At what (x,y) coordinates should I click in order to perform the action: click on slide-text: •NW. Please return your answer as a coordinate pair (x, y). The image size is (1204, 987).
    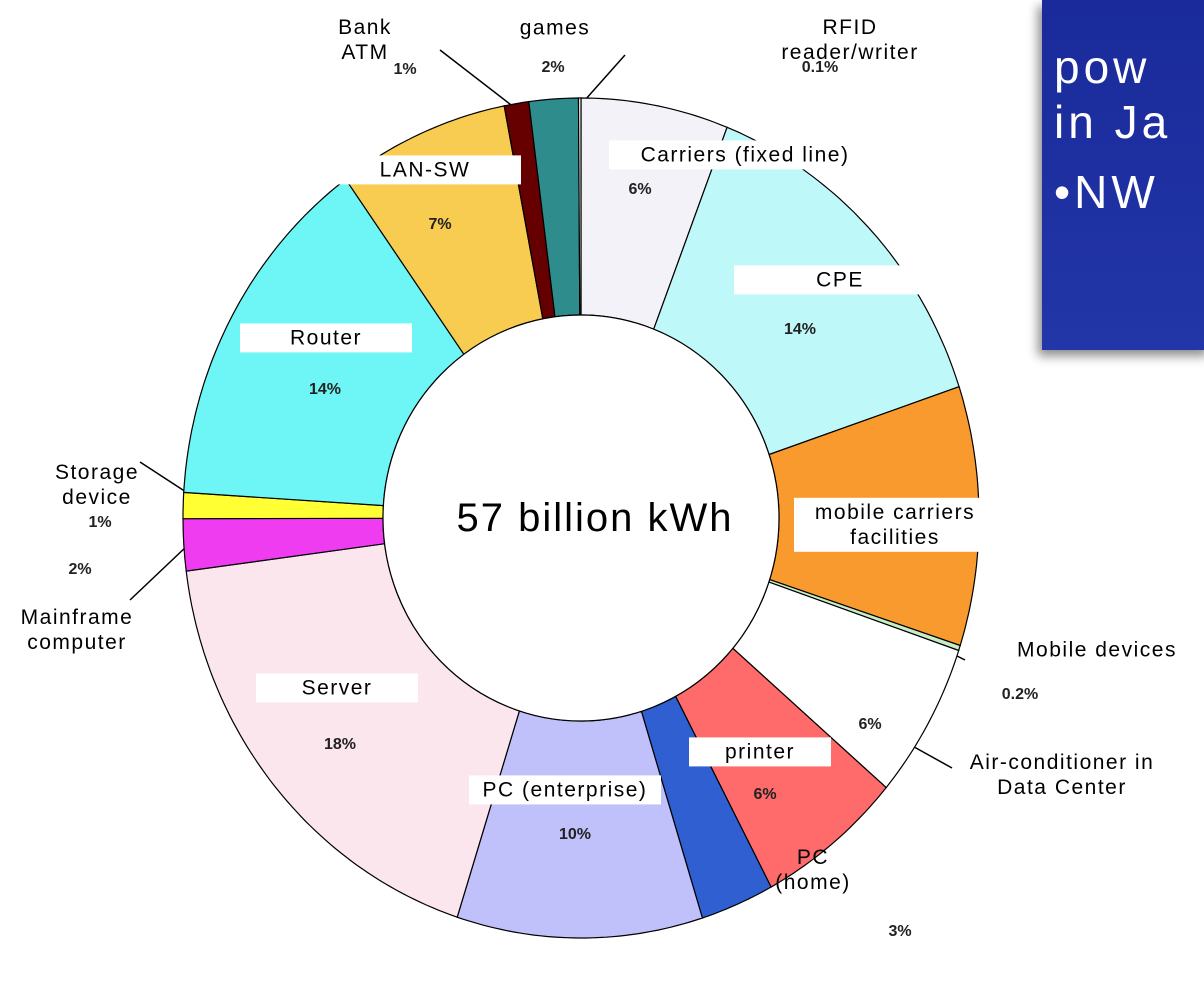
    Looking at the image, I should click on (1106, 192).